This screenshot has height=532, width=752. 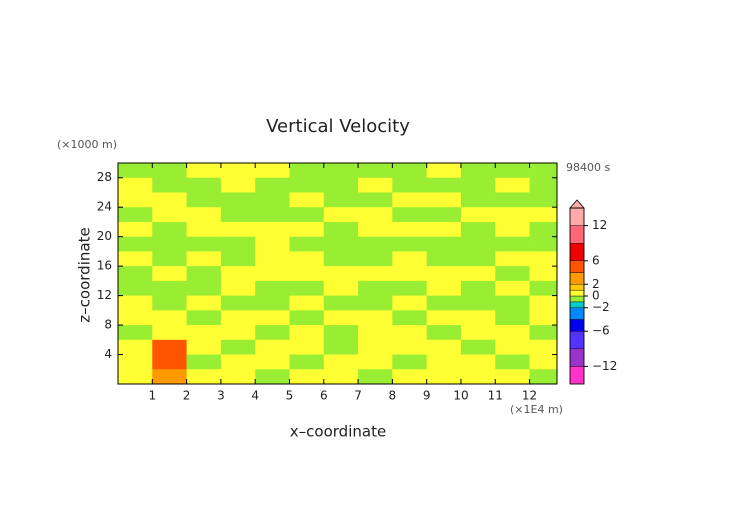 What do you see at coordinates (108, 325) in the screenshot?
I see `y-tick-label: 8` at bounding box center [108, 325].